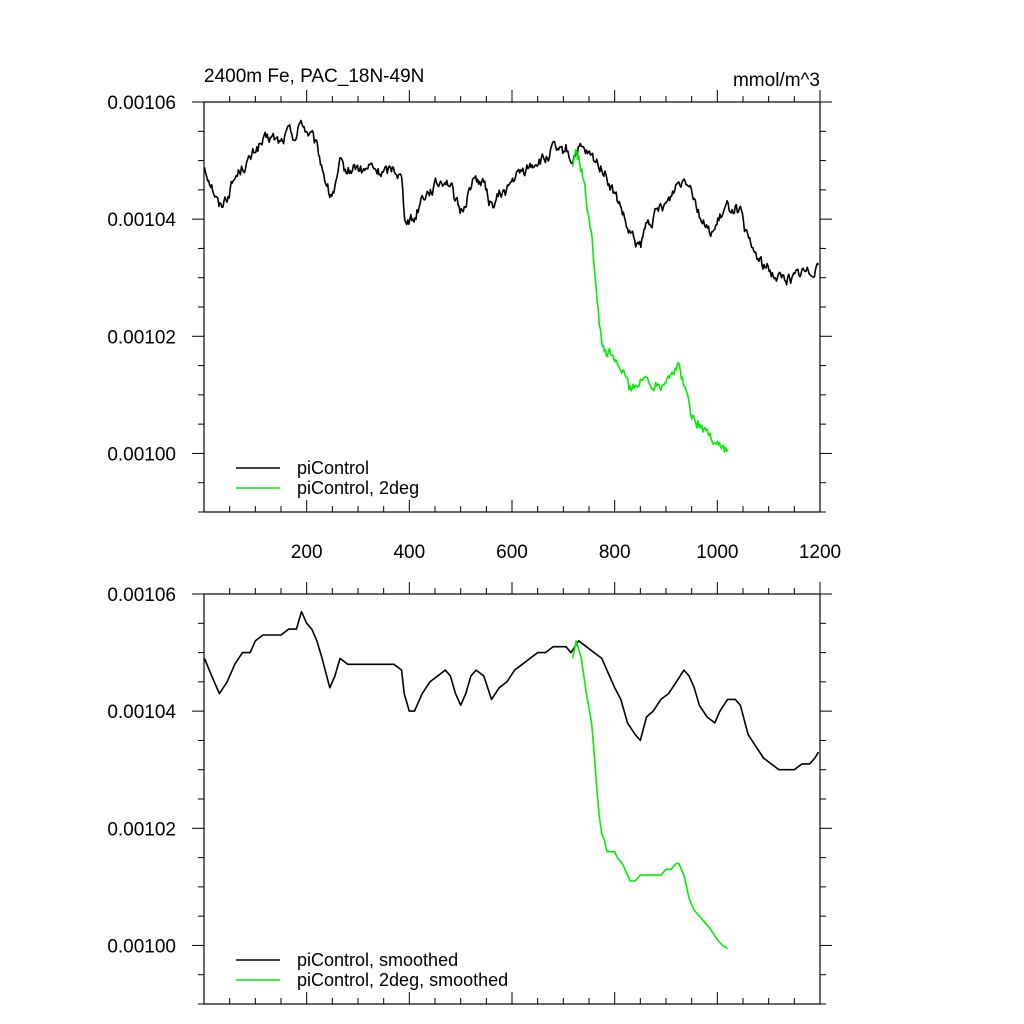 This screenshot has width=1024, height=1024. I want to click on x-tick-label: 600, so click(512, 552).